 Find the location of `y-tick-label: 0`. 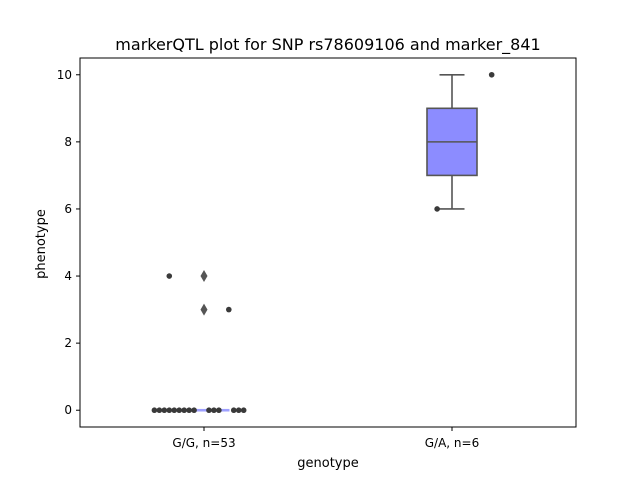

y-tick-label: 0 is located at coordinates (68, 410).